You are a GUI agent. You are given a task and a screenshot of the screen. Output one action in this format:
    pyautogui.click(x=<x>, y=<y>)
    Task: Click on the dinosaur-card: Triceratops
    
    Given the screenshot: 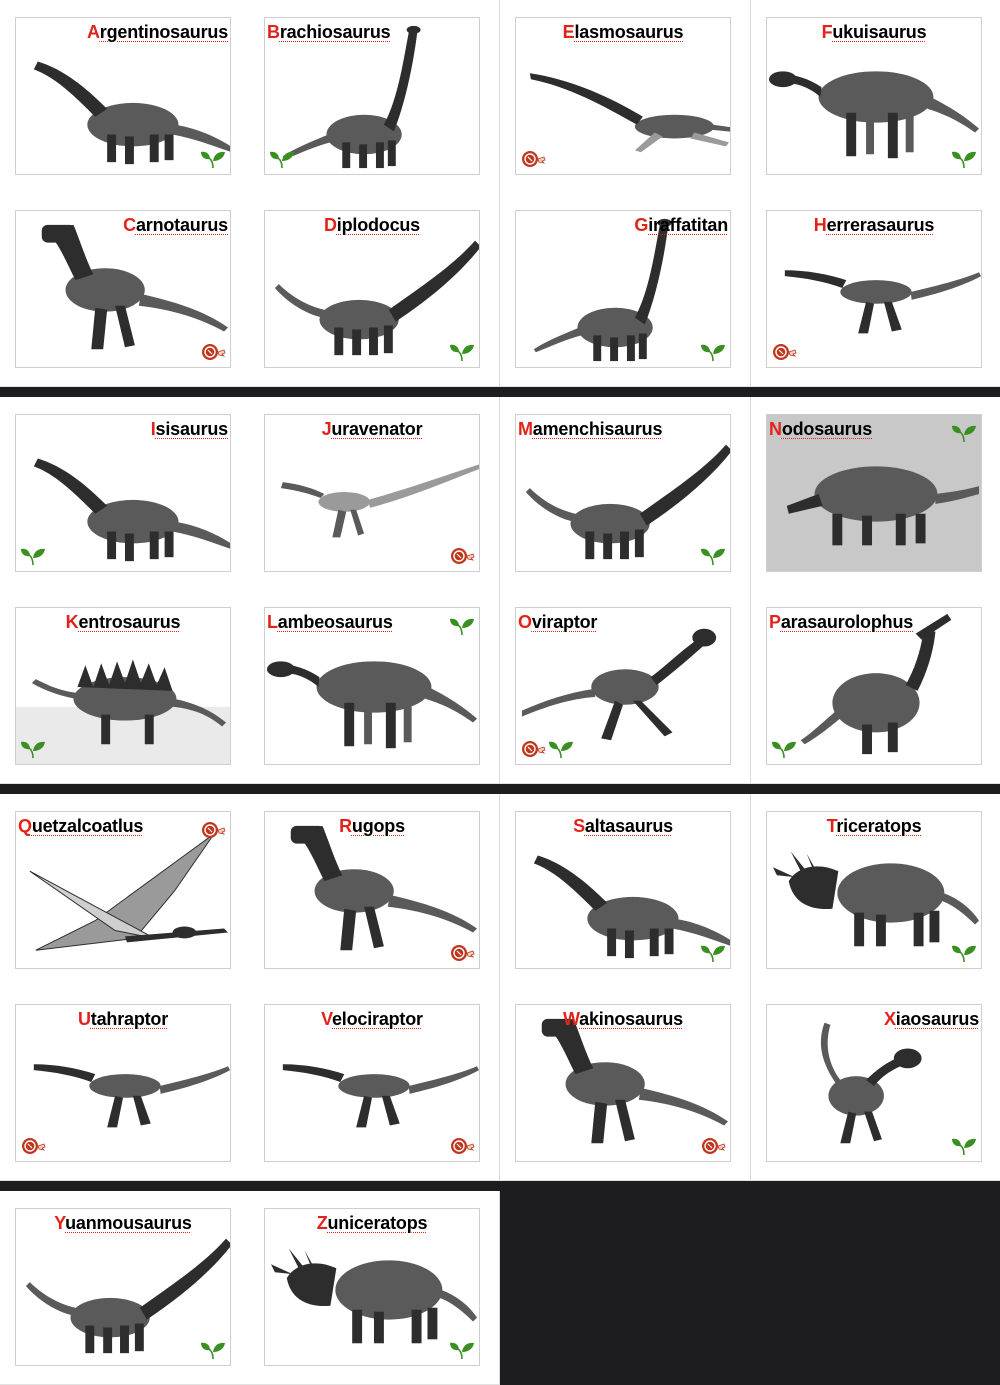 What is the action you would take?
    pyautogui.click(x=874, y=890)
    